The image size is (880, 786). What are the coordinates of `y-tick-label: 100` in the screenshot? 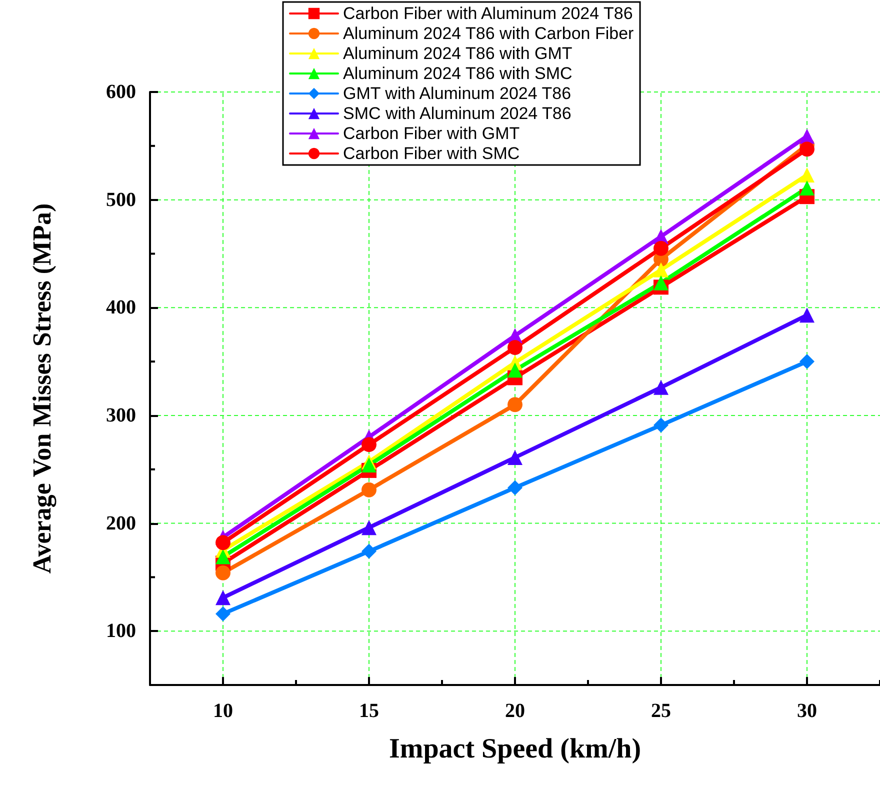 It's located at (121, 631).